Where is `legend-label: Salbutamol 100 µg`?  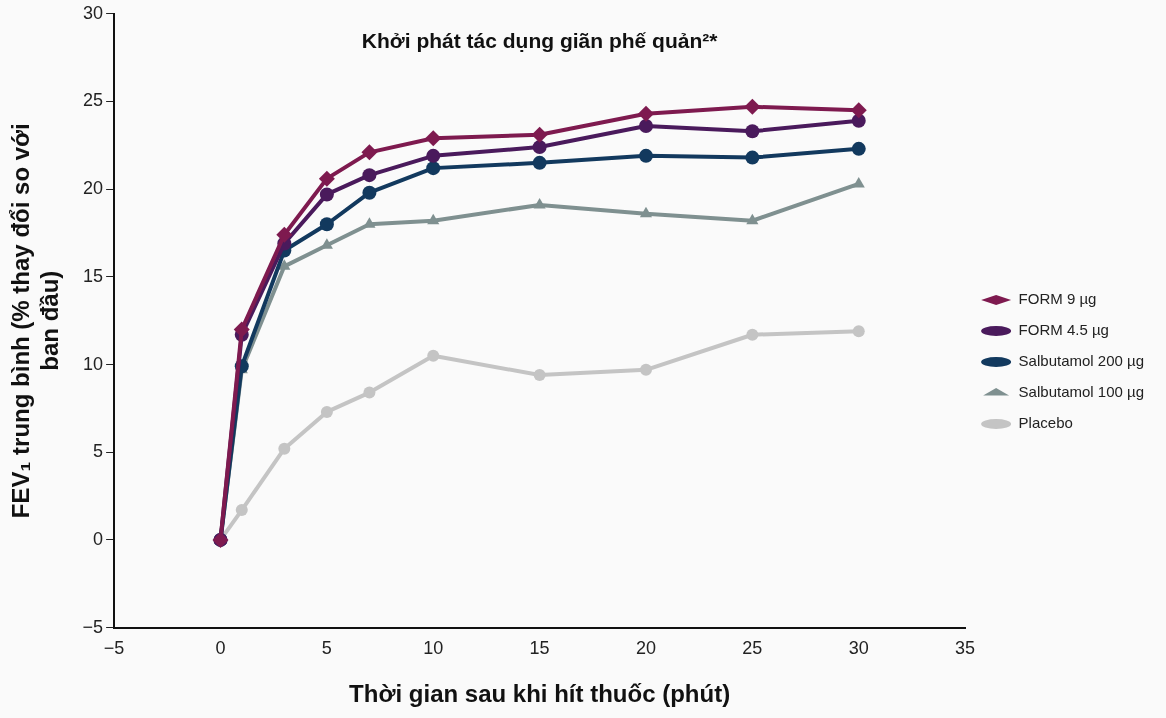 legend-label: Salbutamol 100 µg is located at coordinates (1081, 392).